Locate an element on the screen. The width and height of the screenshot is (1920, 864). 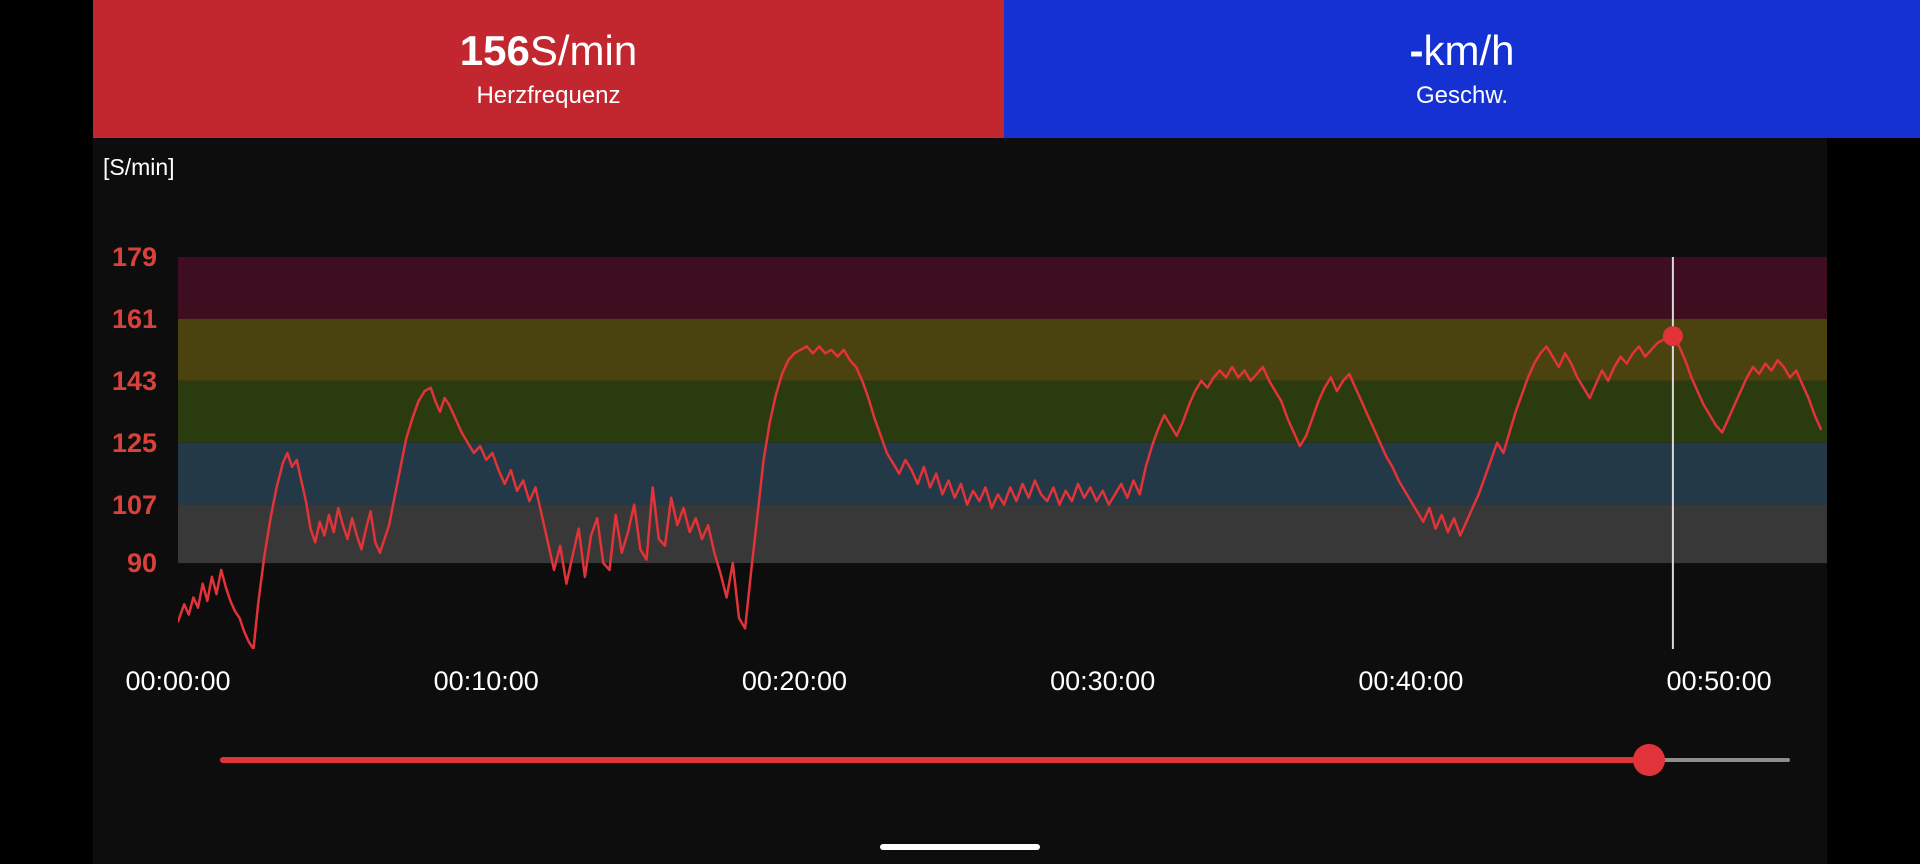
x-axis-tick-label: 00:30:00 is located at coordinates (1103, 681).